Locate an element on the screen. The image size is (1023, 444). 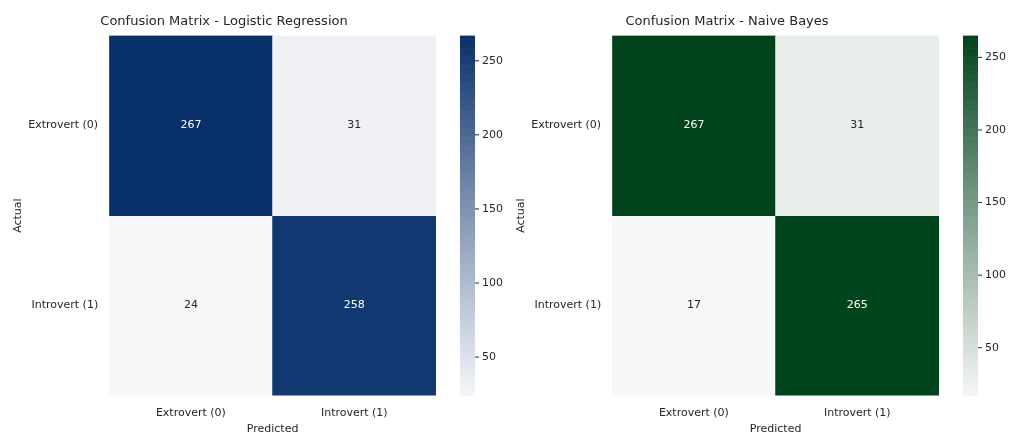
data-label: 17 is located at coordinates (693, 305).